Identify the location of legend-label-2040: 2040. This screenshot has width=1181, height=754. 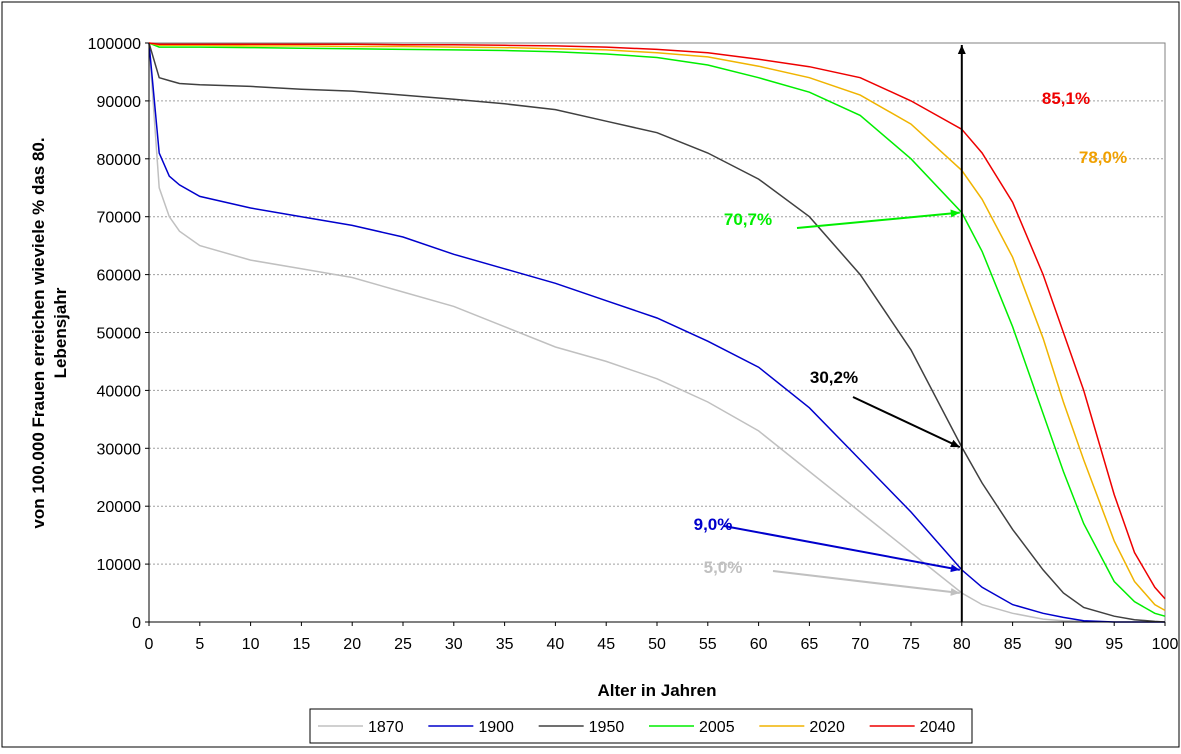
(938, 727).